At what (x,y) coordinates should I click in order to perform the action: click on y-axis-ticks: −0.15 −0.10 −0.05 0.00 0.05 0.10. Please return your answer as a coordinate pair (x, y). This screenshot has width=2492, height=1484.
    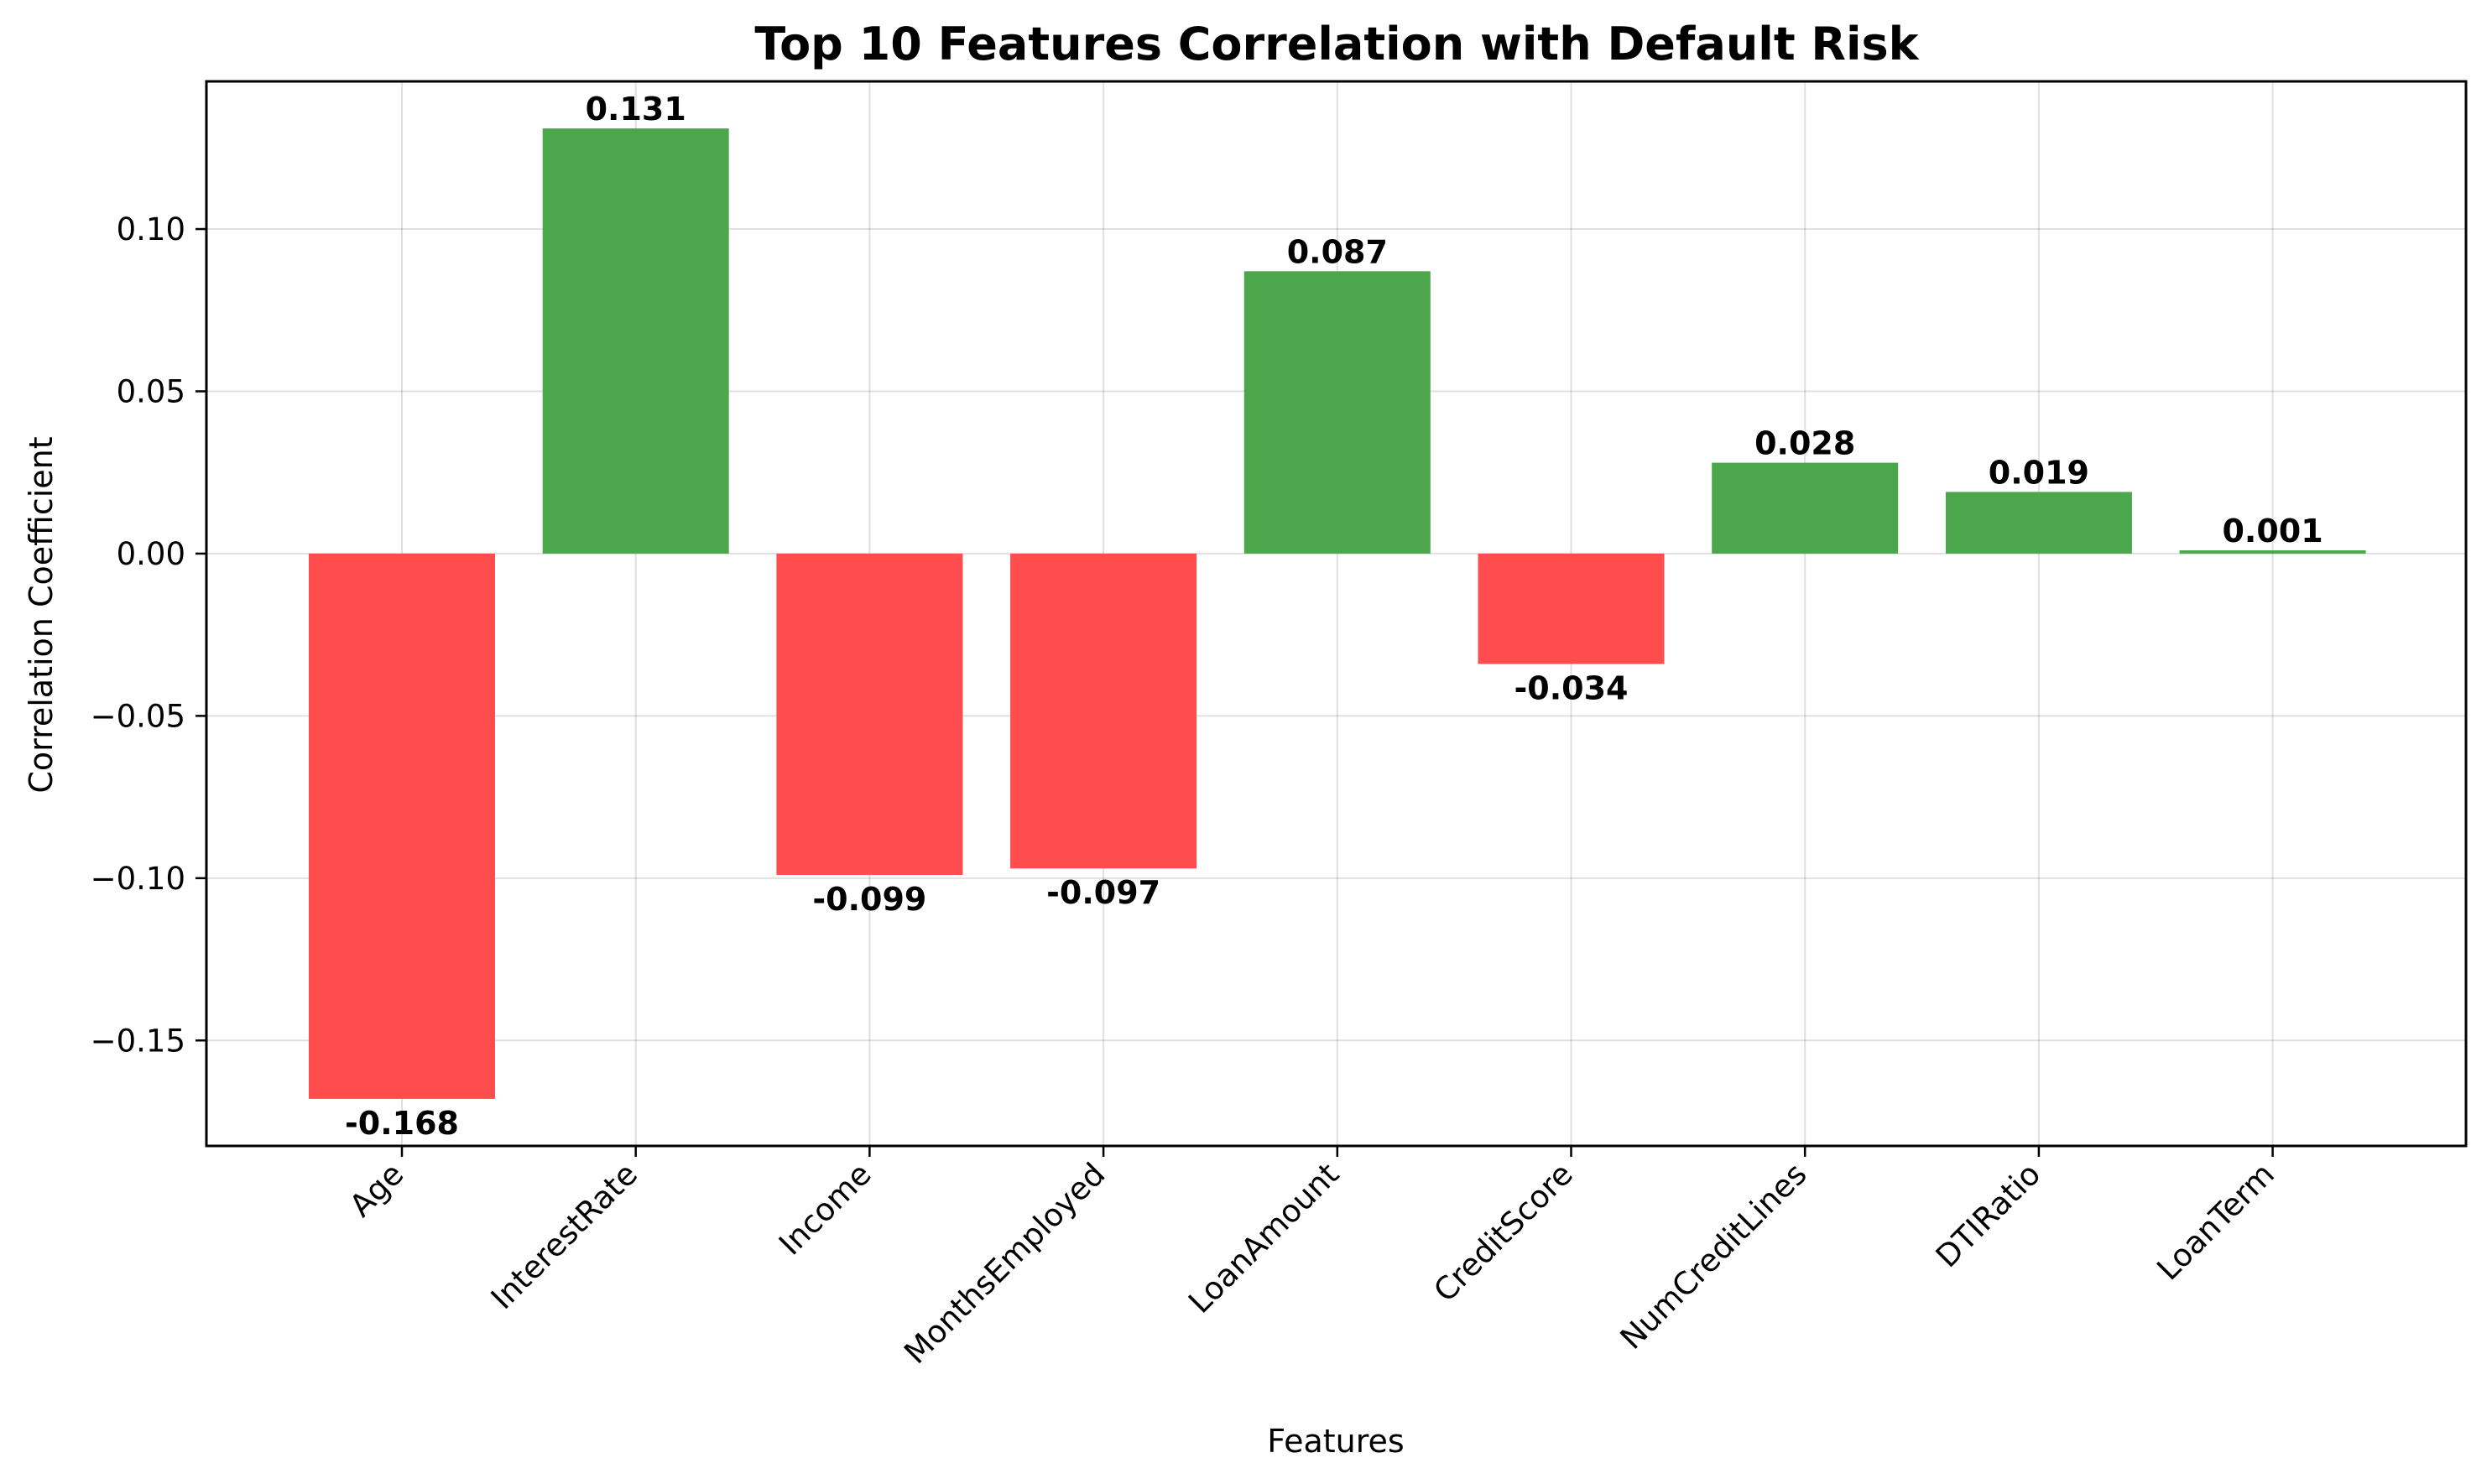
    Looking at the image, I should click on (148, 635).